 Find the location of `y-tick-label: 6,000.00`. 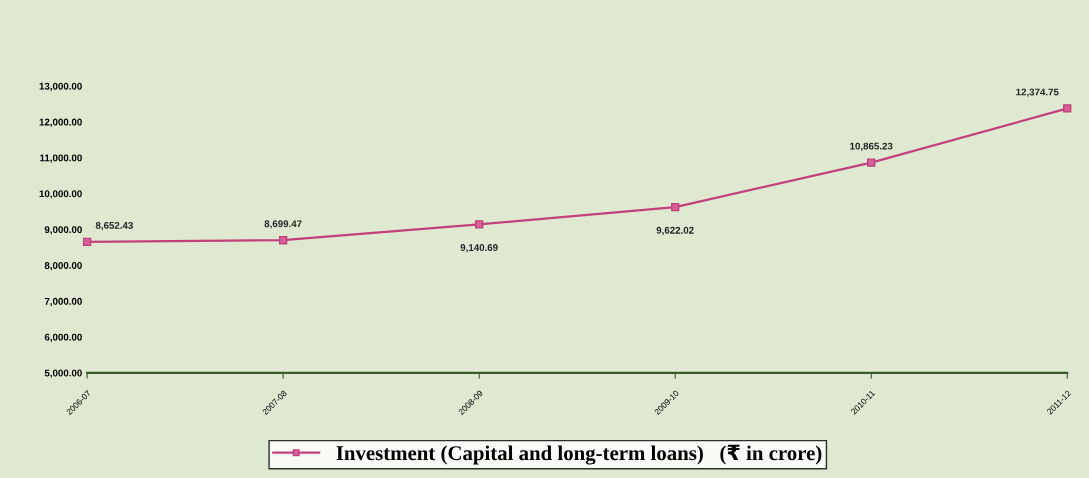

y-tick-label: 6,000.00 is located at coordinates (63, 338).